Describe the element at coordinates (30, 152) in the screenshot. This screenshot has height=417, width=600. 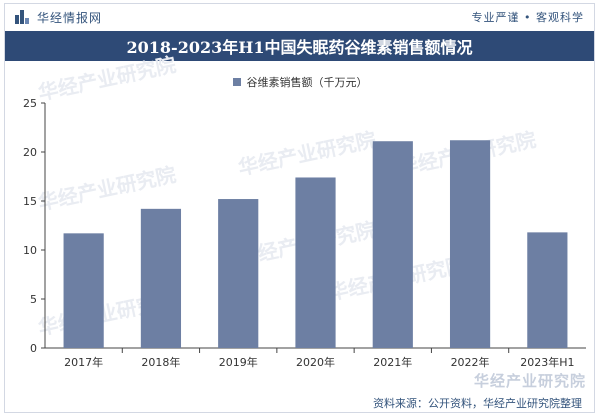
I see `y-tick-label: 20` at that location.